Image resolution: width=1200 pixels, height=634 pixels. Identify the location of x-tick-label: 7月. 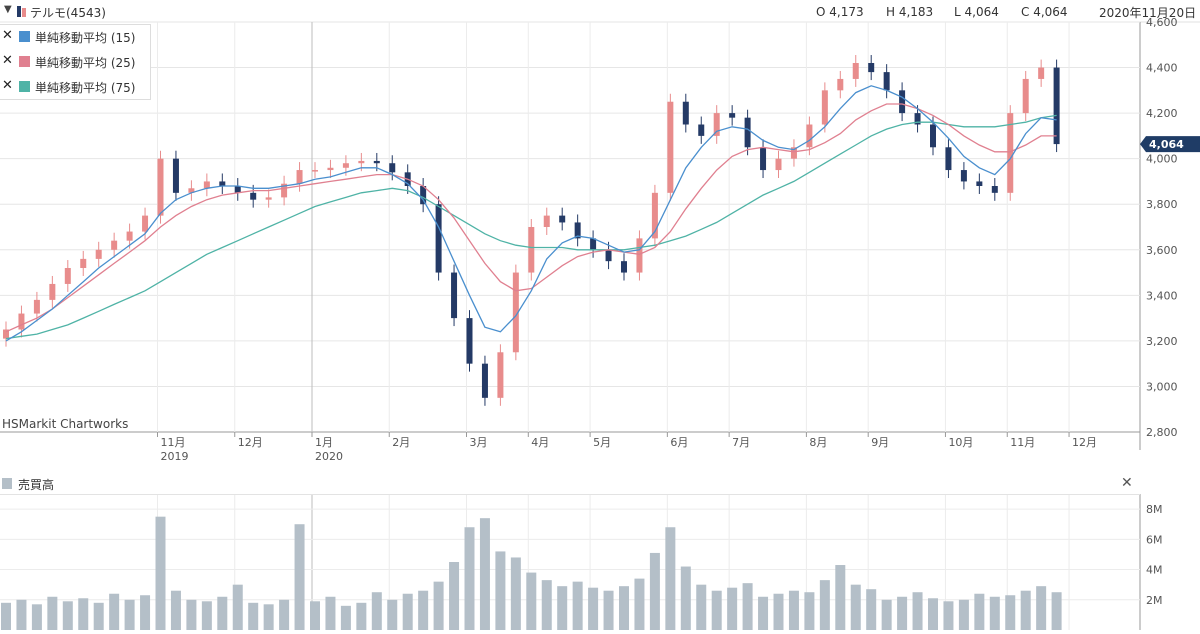
(741, 442).